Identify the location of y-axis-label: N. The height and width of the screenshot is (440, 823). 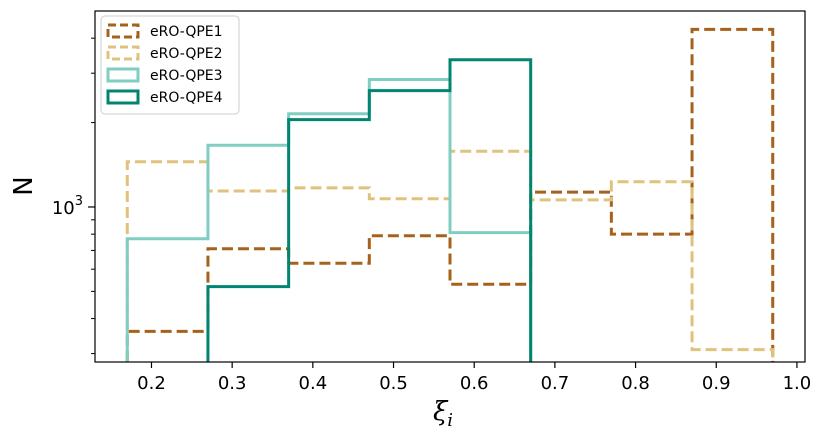
(24, 185).